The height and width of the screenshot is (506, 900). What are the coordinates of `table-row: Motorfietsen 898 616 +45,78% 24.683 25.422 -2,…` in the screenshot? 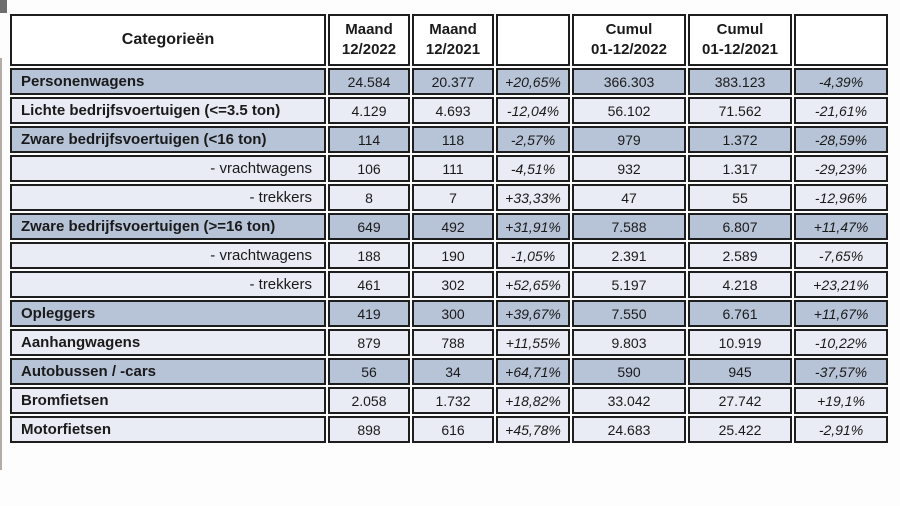 It's located at (449, 429).